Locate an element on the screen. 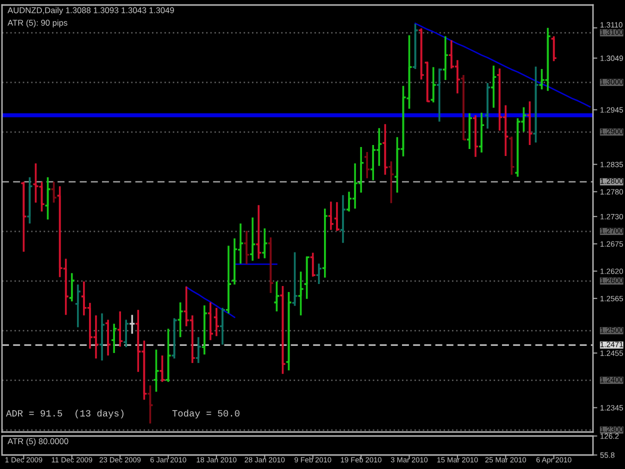 This screenshot has height=469, width=625. chart-title: ATR (5) 80.0000 is located at coordinates (38, 442).